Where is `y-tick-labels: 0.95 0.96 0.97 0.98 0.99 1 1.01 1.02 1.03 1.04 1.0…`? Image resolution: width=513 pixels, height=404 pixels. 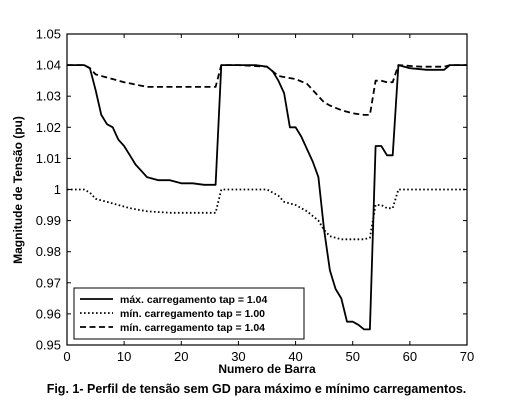
y-tick-labels: 0.95 0.96 0.97 0.98 0.99 1 1.01 1.02 1.03 1.04 1.0… is located at coordinates (48, 190).